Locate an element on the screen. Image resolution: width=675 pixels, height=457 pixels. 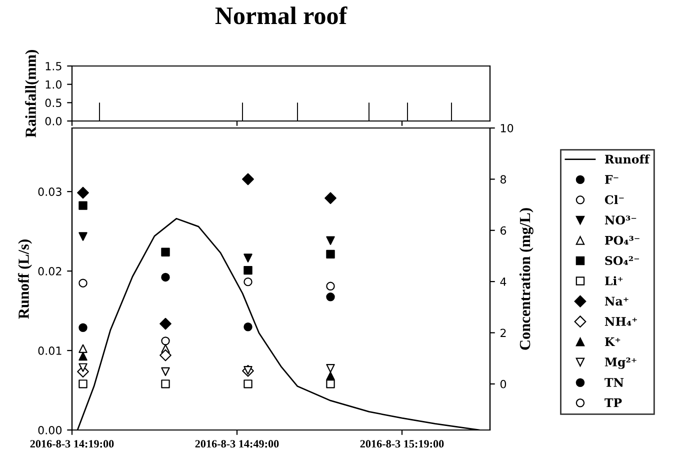
legend-label: NO³⁻ is located at coordinates (620, 220).